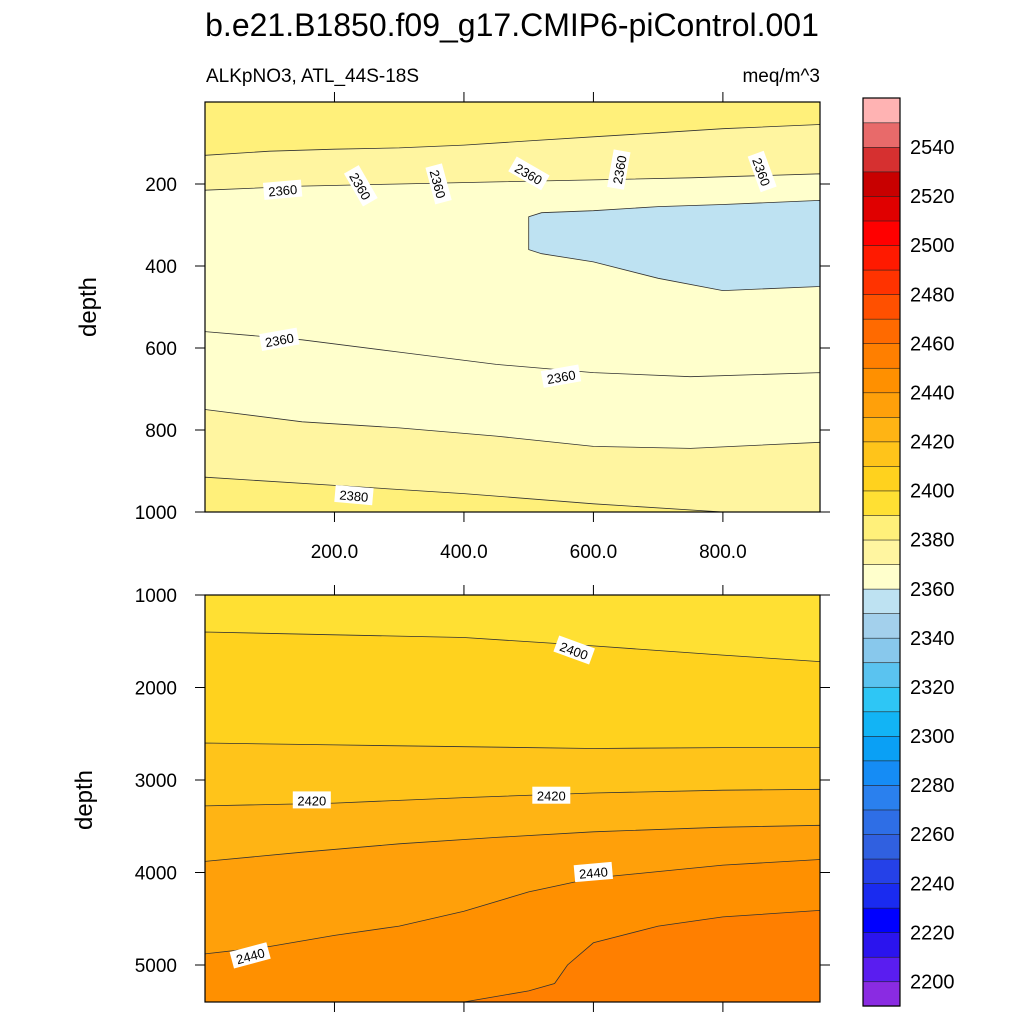 The height and width of the screenshot is (1024, 1024). I want to click on x-axis-ticks: 200.0 400.0 600.0 800.0, so click(529, 552).